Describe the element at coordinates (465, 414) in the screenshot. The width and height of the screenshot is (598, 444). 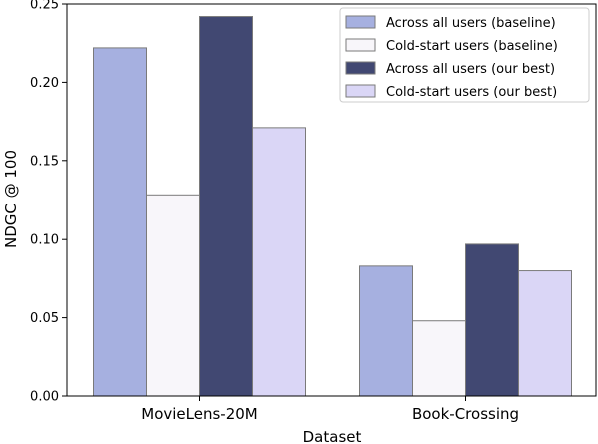
I see `x-tick-label: Book-Crossing` at that location.